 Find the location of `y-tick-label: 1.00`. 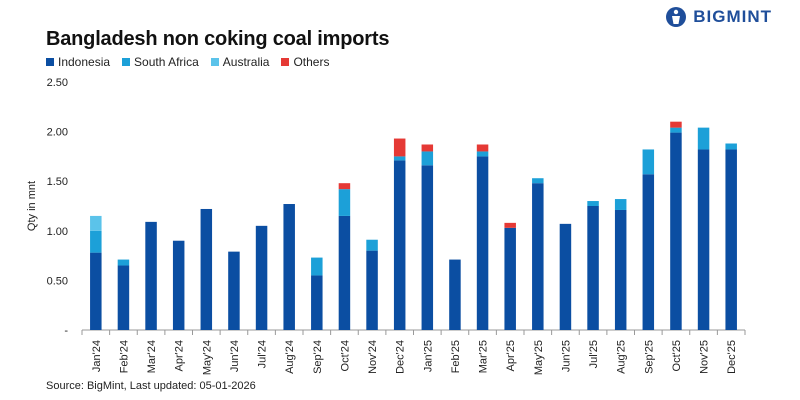

y-tick-label: 1.00 is located at coordinates (57, 232).